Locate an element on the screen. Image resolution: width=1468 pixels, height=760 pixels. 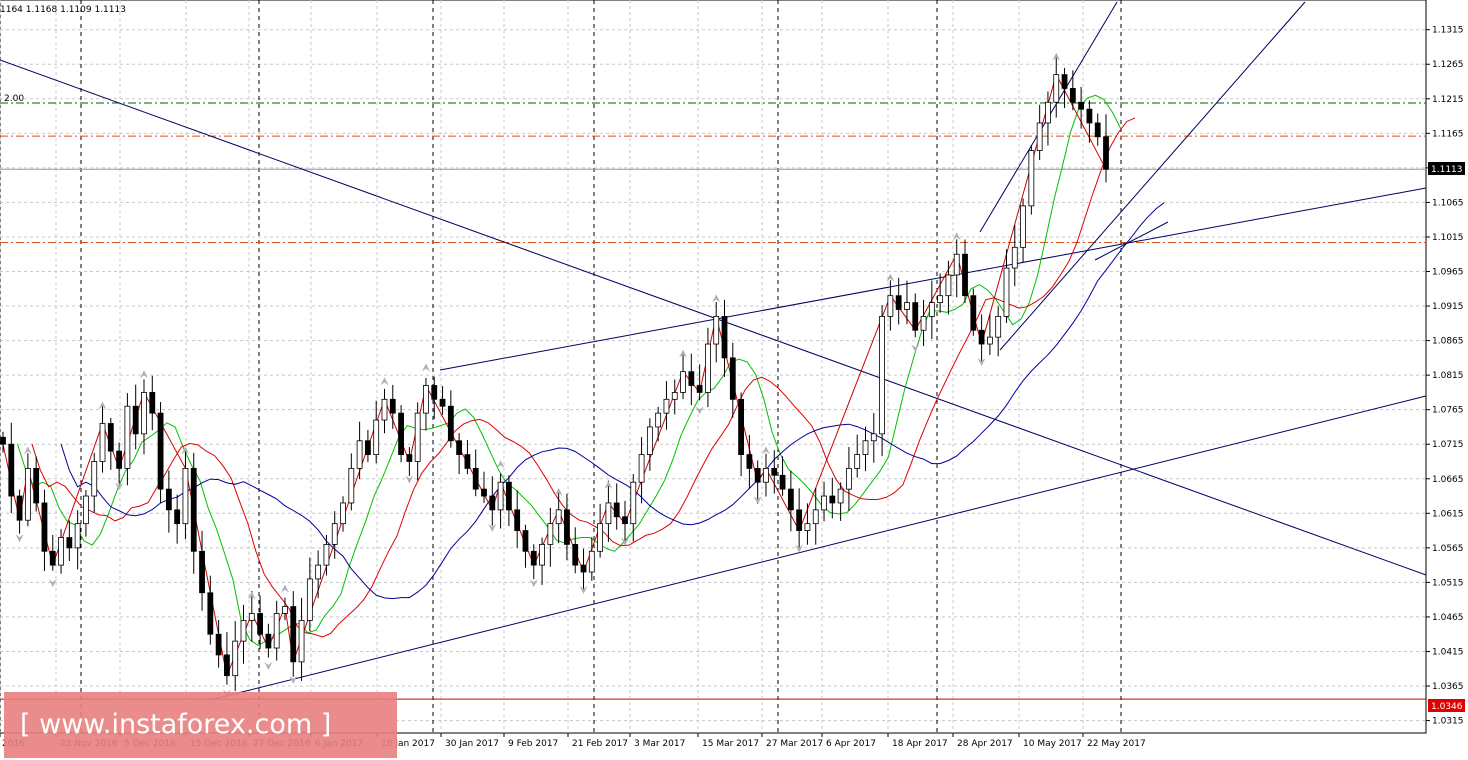
x-tick-label: 3 Mar 2017 is located at coordinates (659, 744).